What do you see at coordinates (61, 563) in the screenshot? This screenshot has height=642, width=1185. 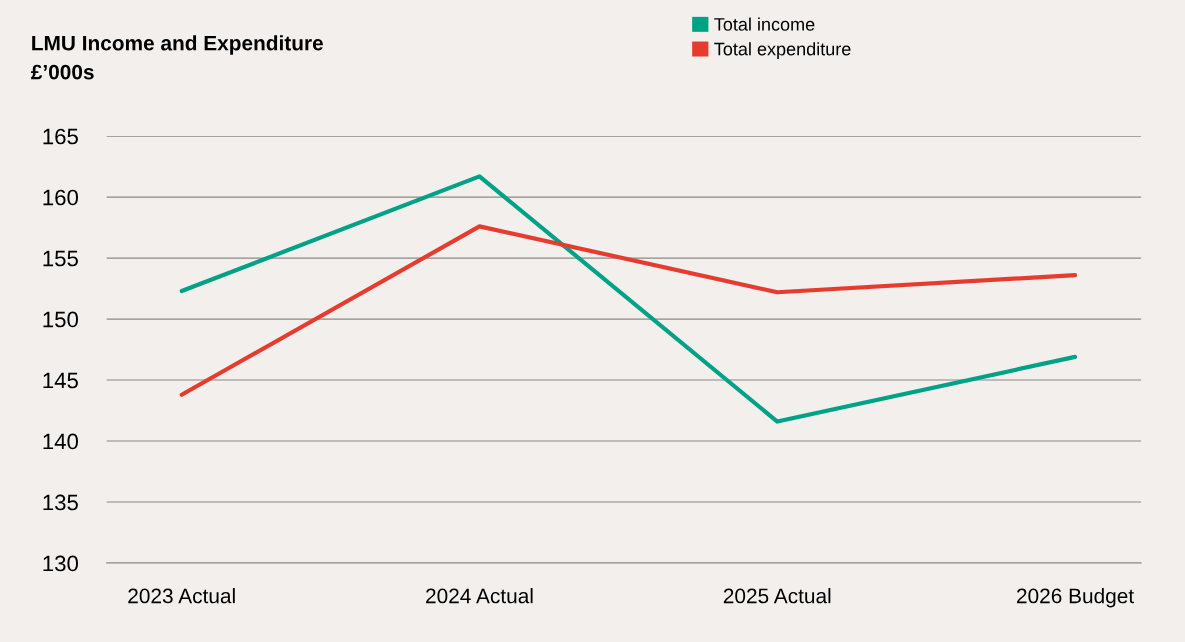 I see `y-tick-label: 130` at bounding box center [61, 563].